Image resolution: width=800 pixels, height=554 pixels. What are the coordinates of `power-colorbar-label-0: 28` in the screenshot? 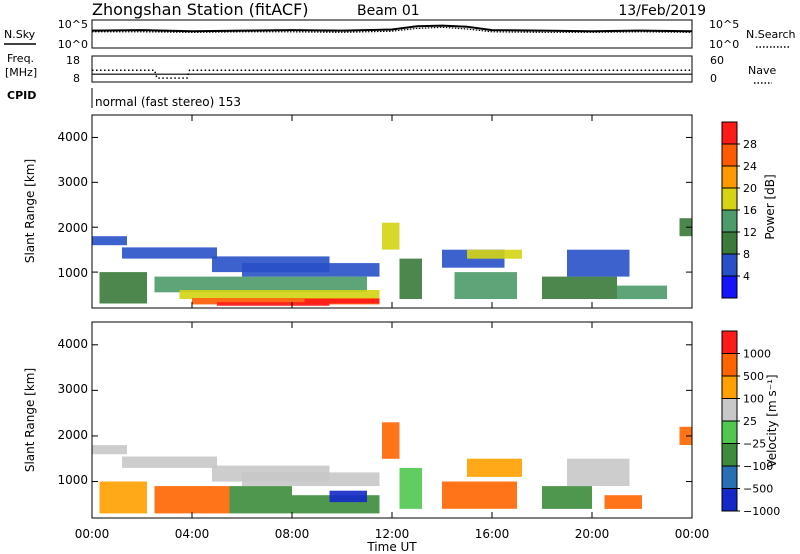 It's located at (750, 144).